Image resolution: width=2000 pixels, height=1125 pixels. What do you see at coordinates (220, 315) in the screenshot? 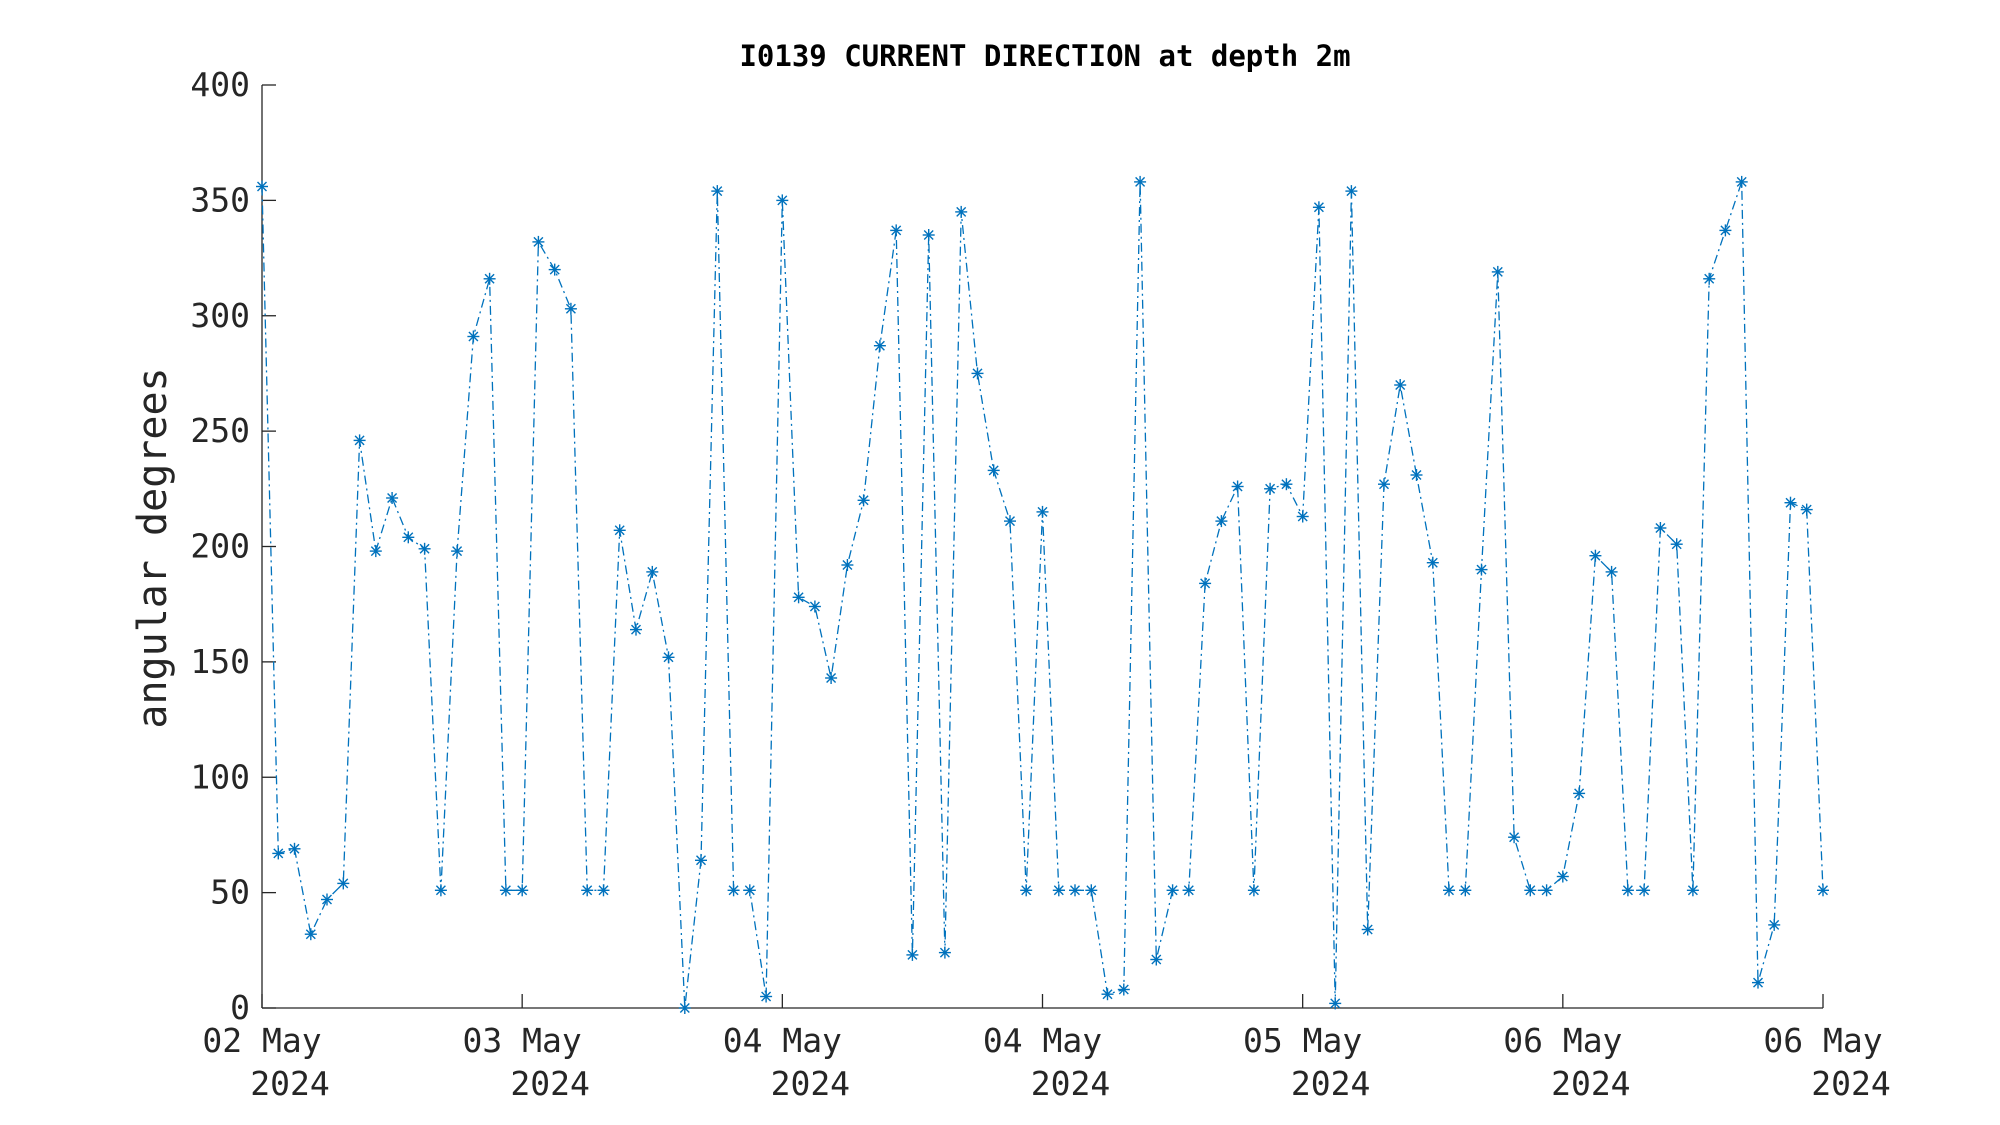
I see `y-tick-label: 300` at bounding box center [220, 315].